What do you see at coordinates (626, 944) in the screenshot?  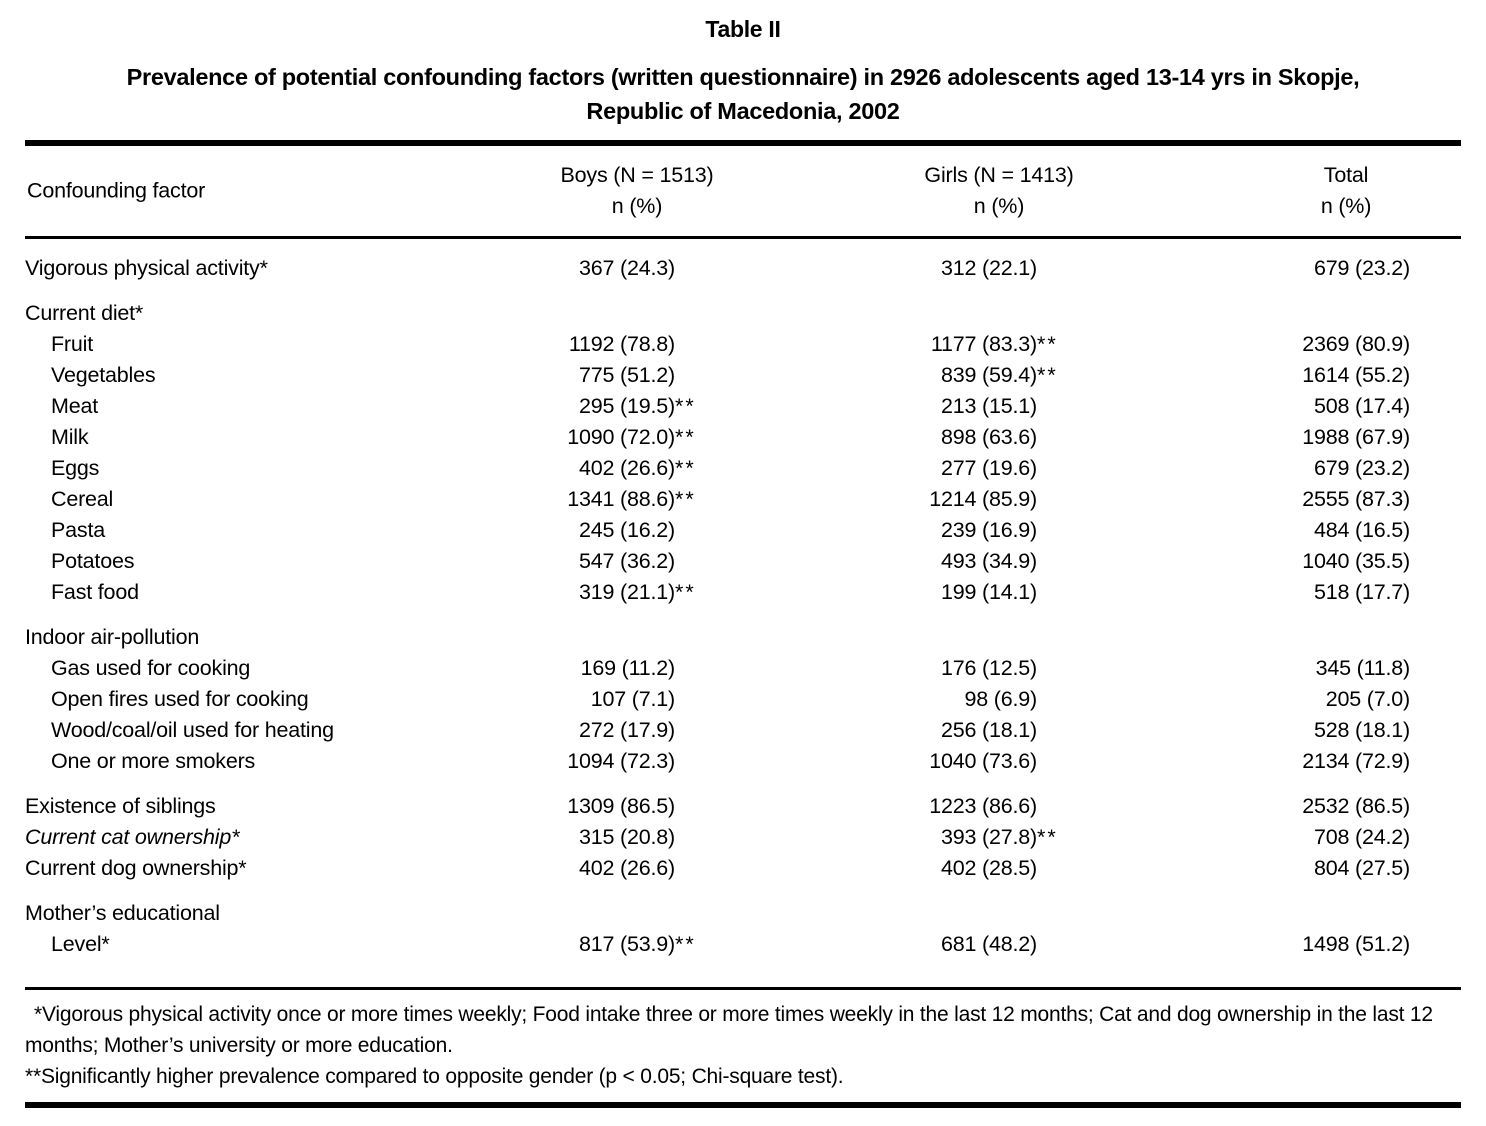 I see `boys-value: 817 (53.9)` at bounding box center [626, 944].